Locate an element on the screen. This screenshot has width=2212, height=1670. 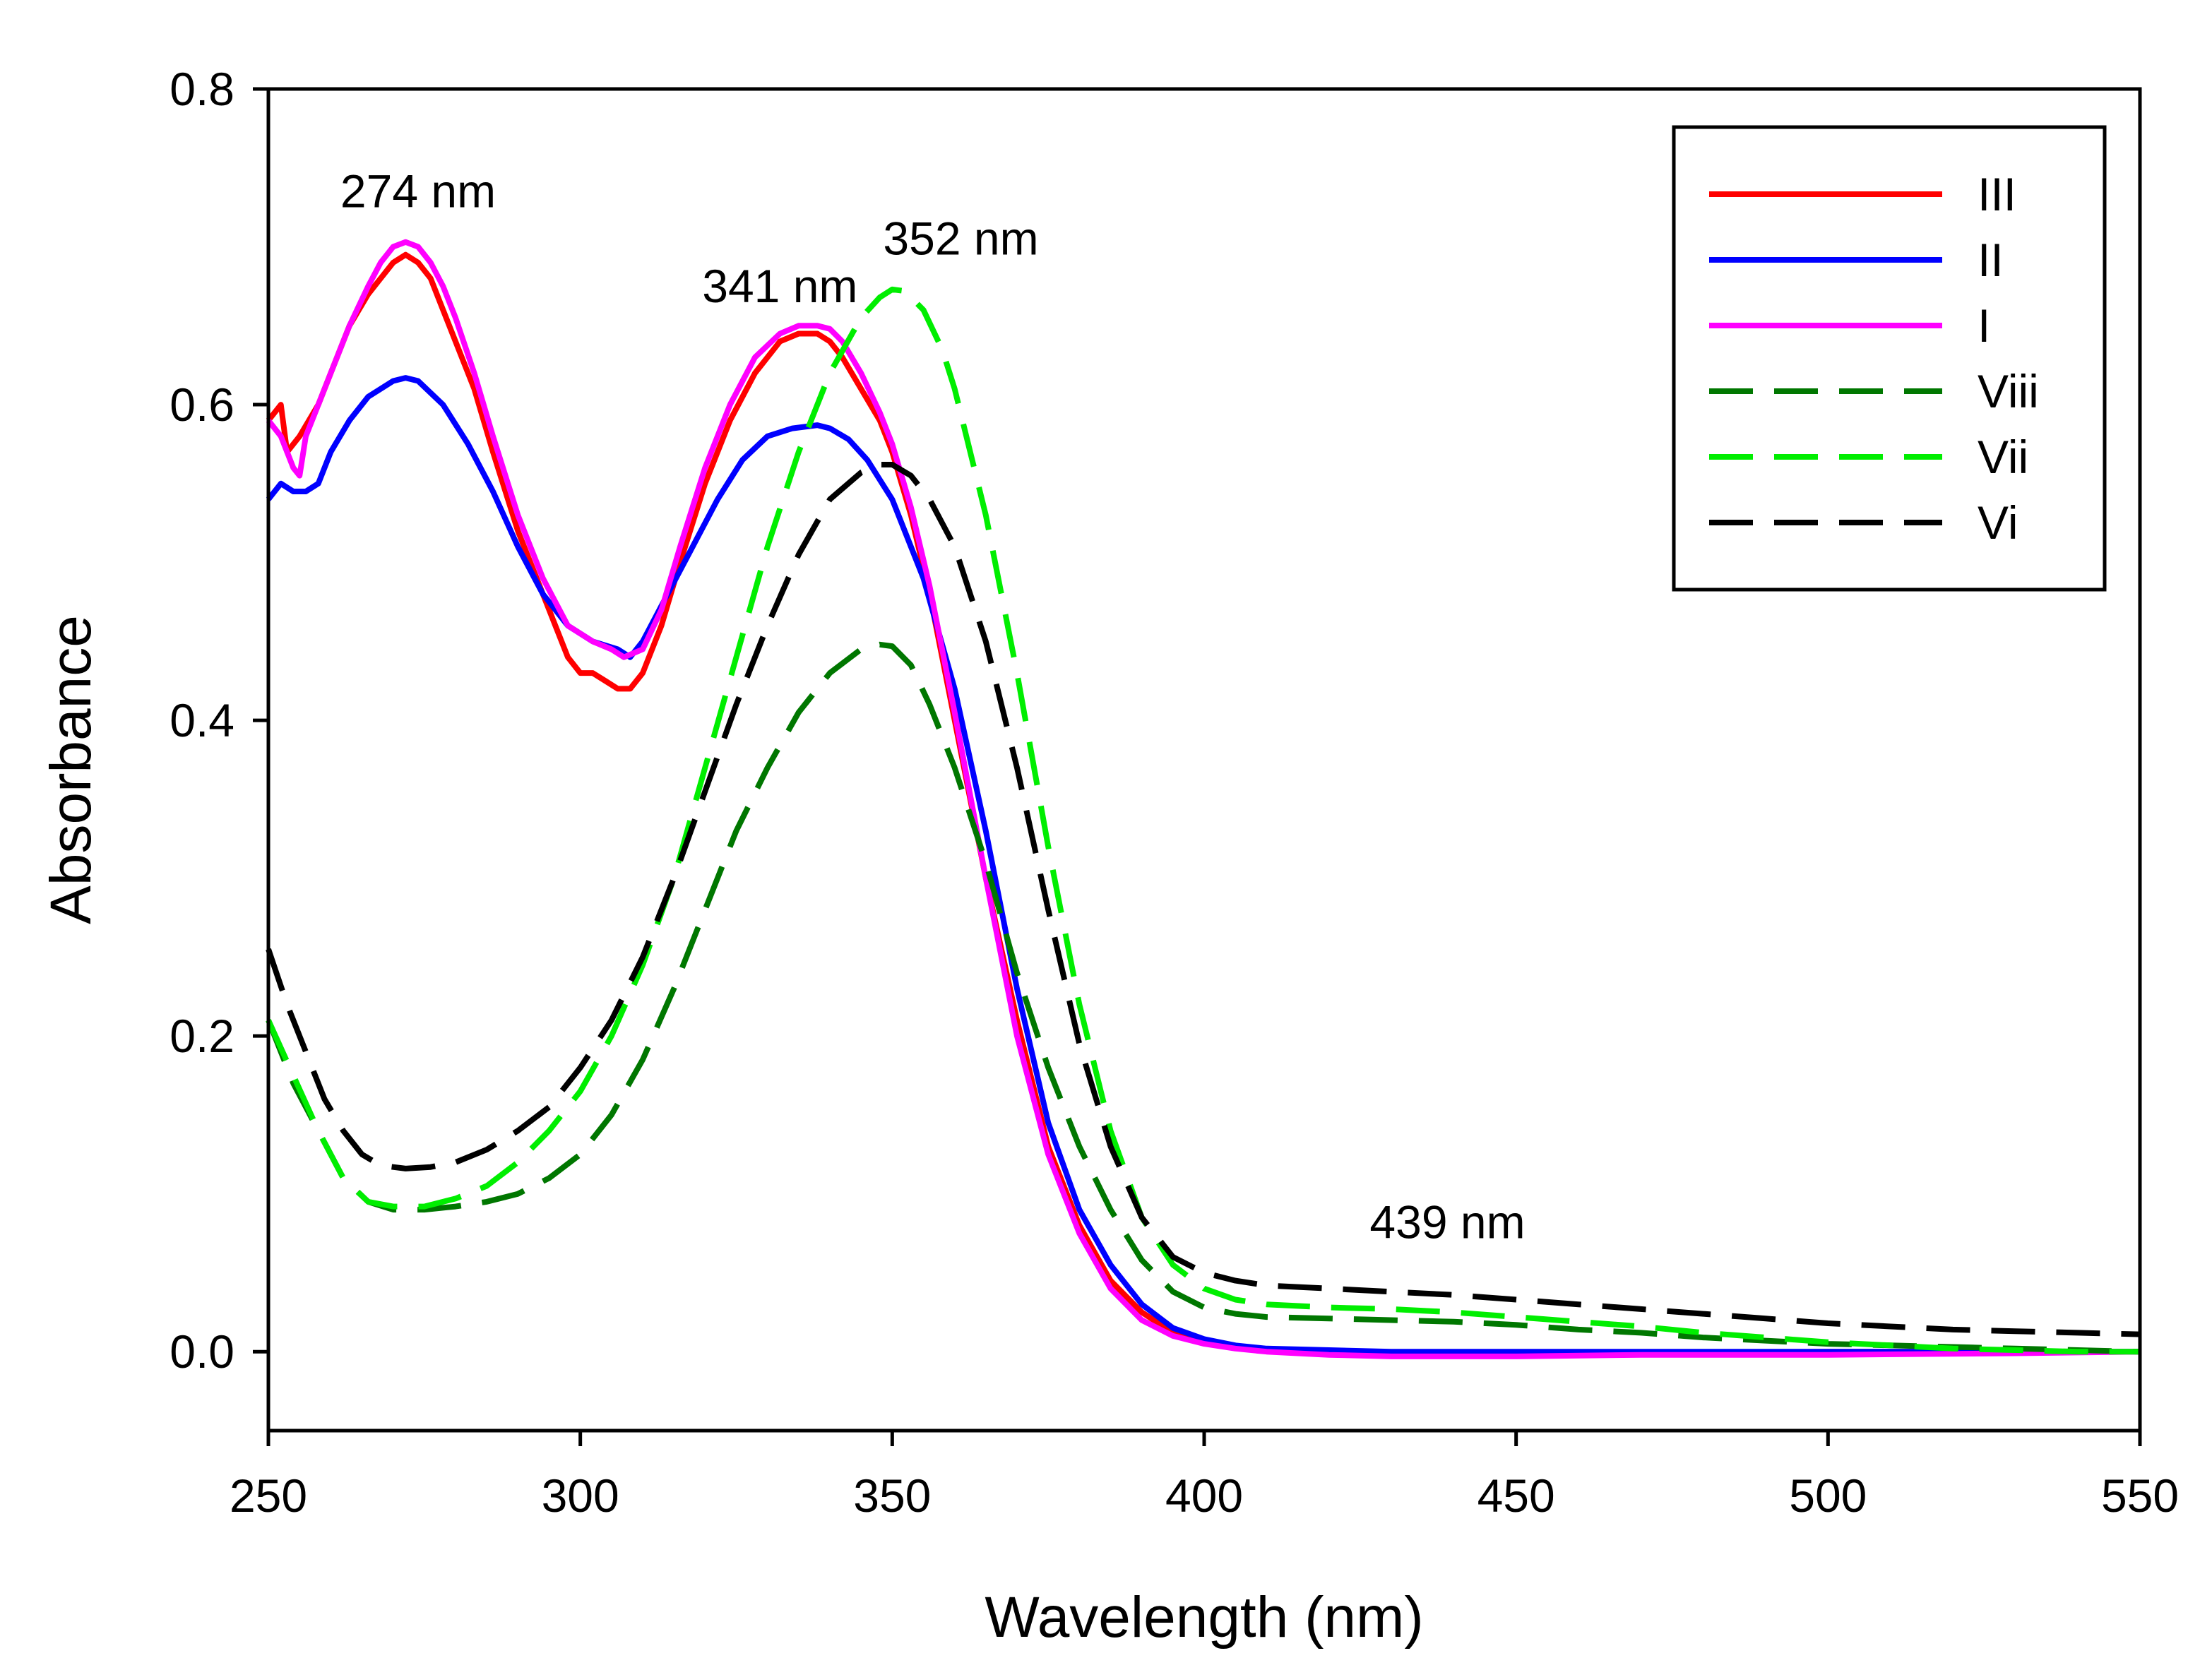
y-tick-label: 0.2 is located at coordinates (202, 1036).